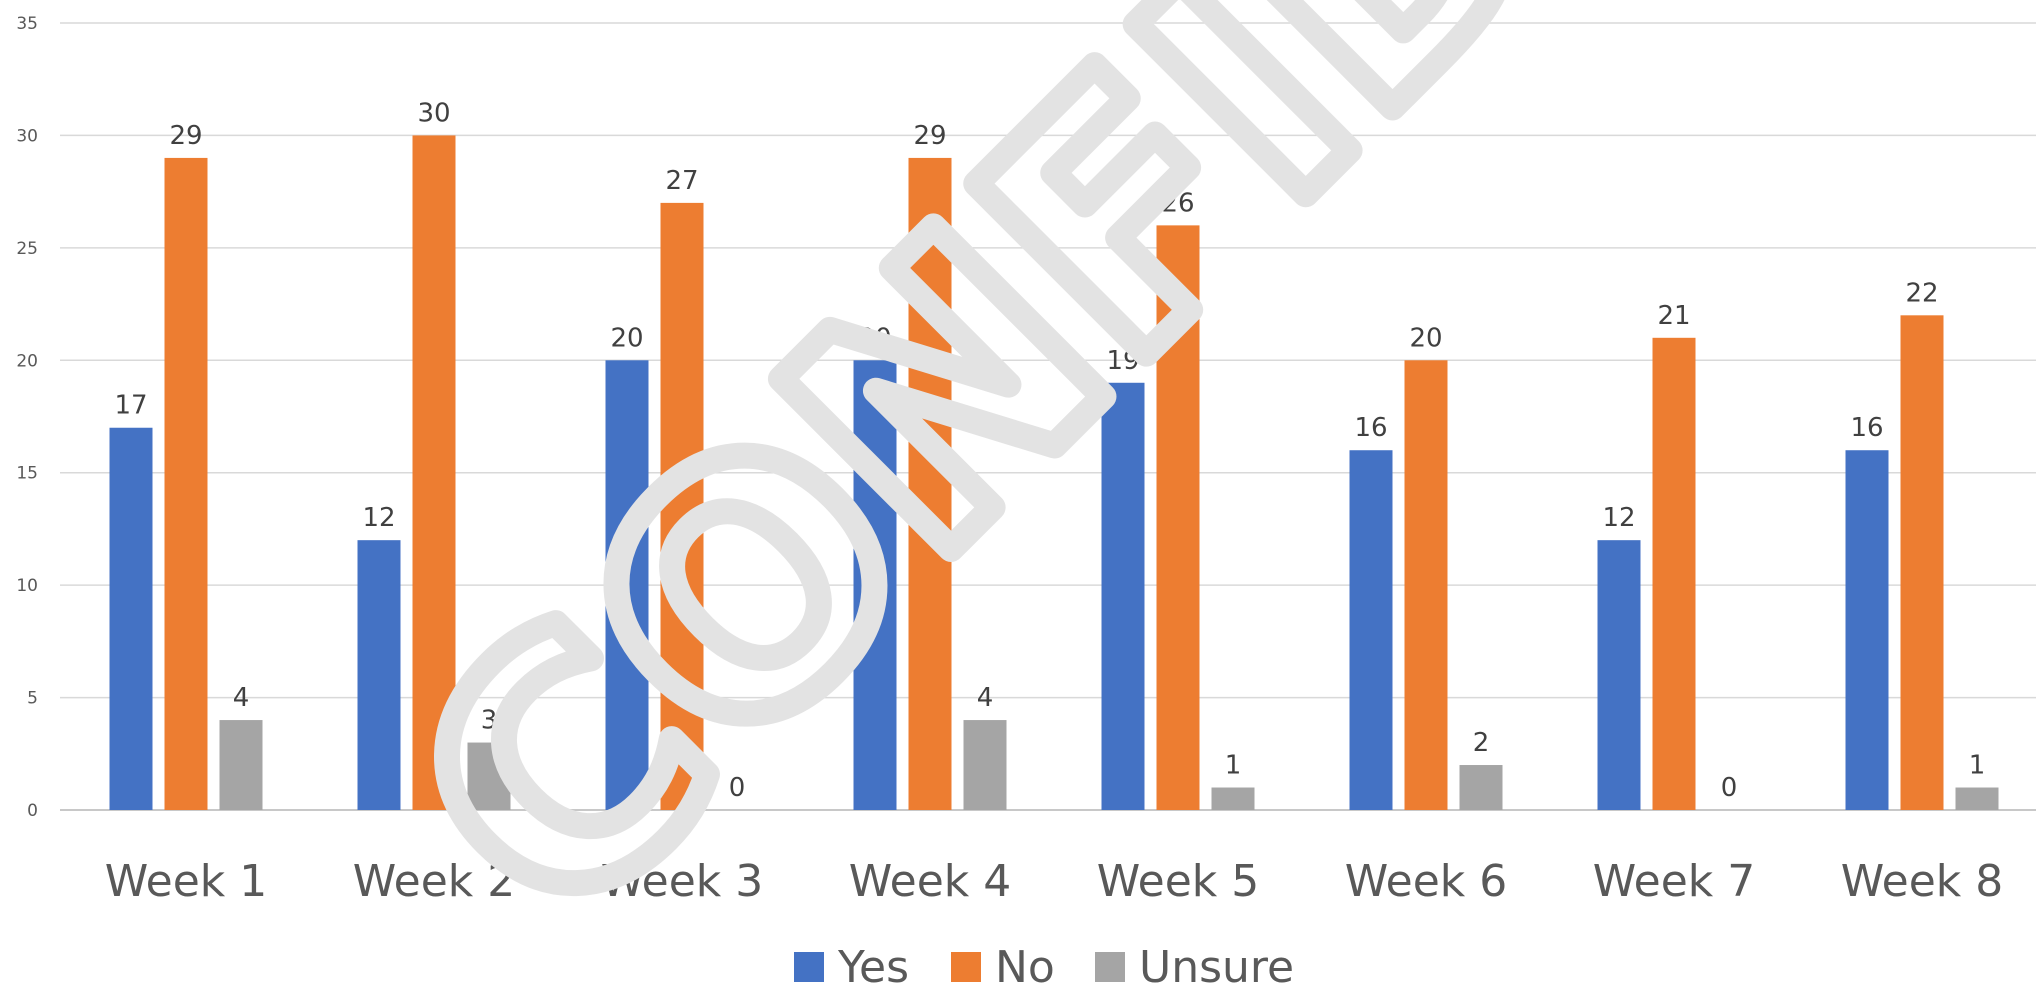  What do you see at coordinates (682, 881) in the screenshot?
I see `x-category-label: Week 3` at bounding box center [682, 881].